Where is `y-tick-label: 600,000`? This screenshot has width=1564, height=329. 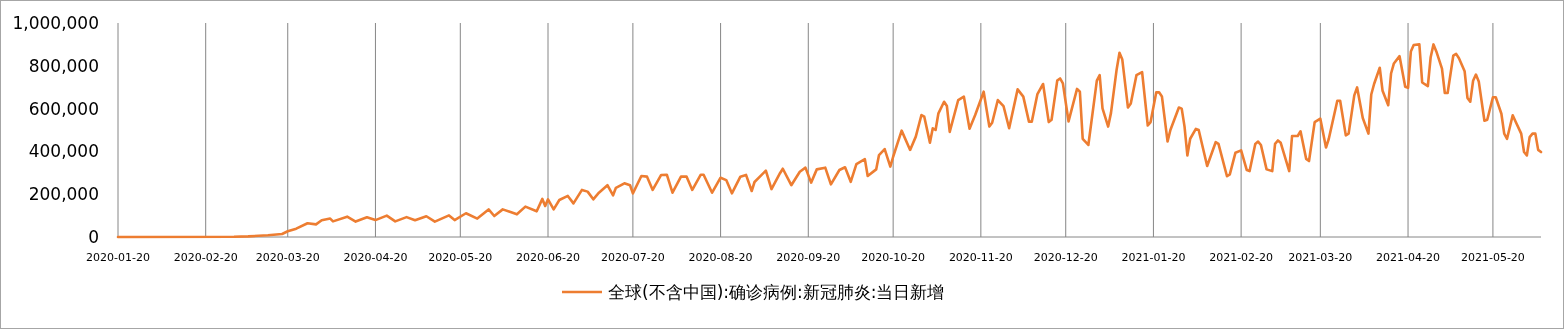
y-tick-label: 600,000 is located at coordinates (63, 108).